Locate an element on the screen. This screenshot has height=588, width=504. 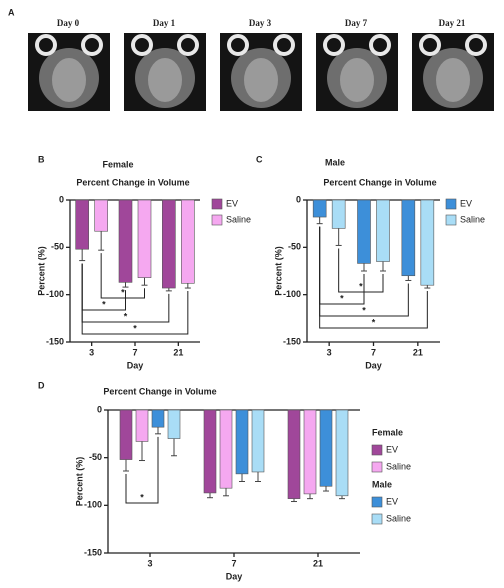
image-label: Day 1 is located at coordinates (164, 23).